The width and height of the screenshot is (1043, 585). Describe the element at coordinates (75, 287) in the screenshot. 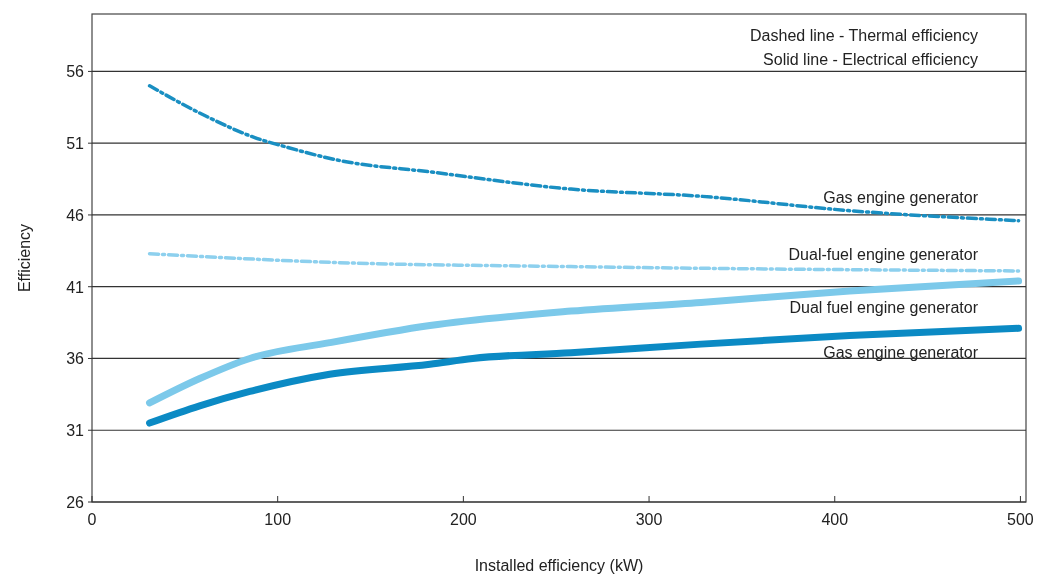

I see `y-tick-label: 41` at that location.